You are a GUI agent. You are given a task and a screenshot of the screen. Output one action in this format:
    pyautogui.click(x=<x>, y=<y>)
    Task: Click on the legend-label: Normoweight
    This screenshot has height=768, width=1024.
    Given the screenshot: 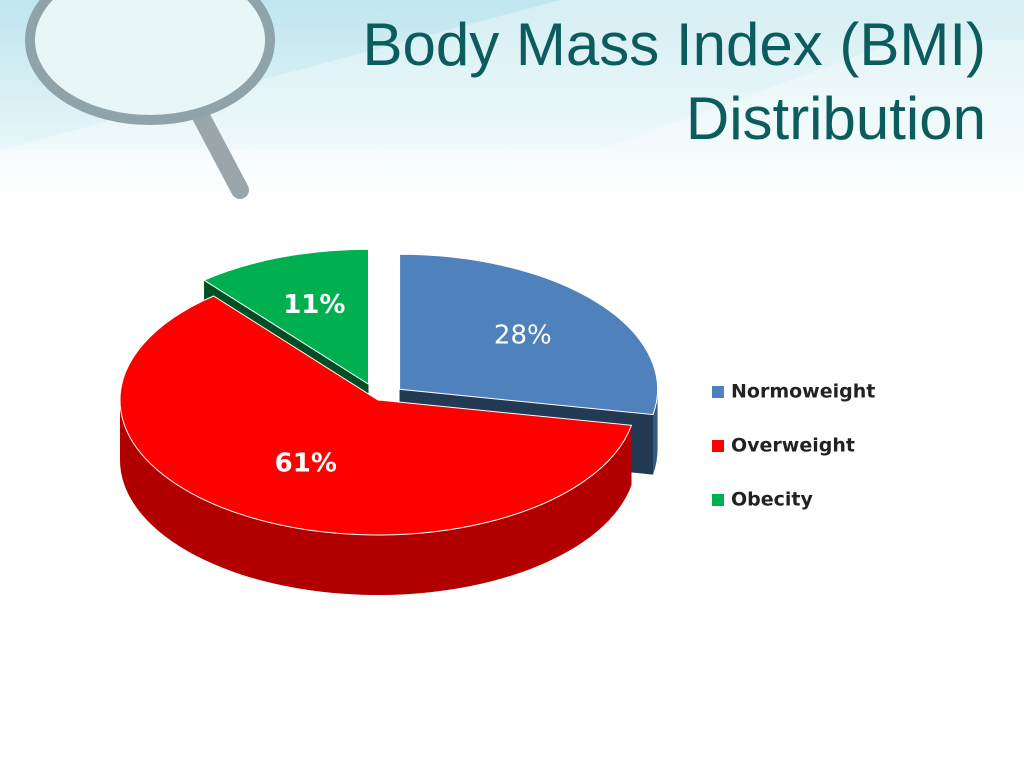 What is the action you would take?
    pyautogui.click(x=803, y=392)
    